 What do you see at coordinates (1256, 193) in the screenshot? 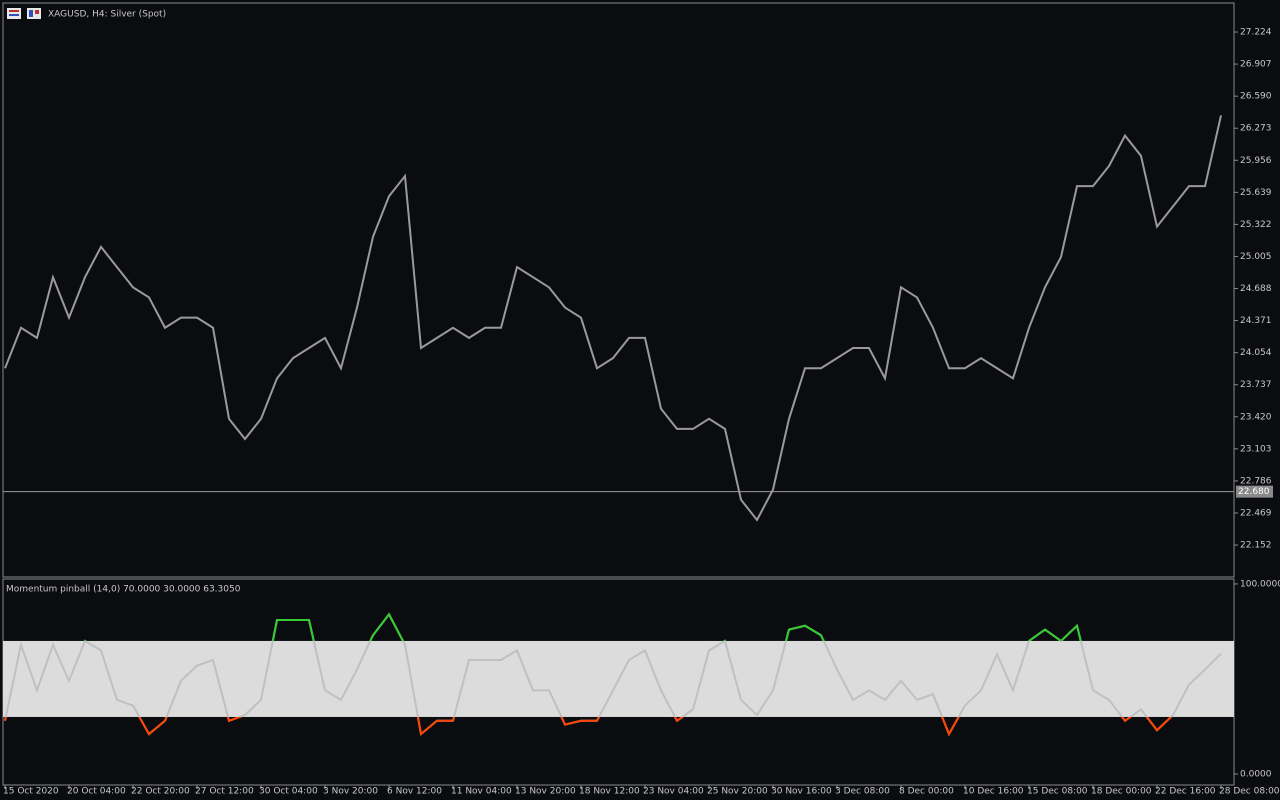
I see `y-tick-label: 25.639` at bounding box center [1256, 193].